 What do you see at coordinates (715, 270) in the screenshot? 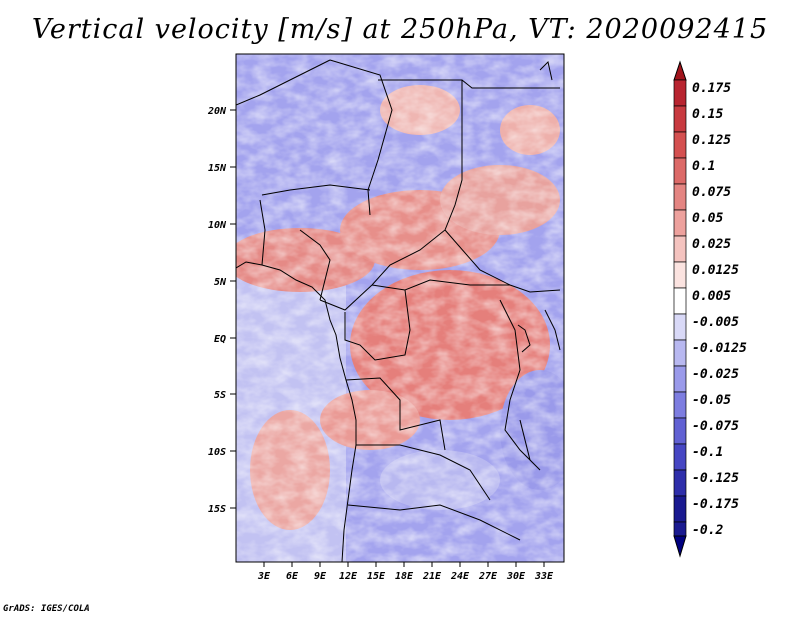
I see `colorbar-label: 0.0125` at bounding box center [715, 270].